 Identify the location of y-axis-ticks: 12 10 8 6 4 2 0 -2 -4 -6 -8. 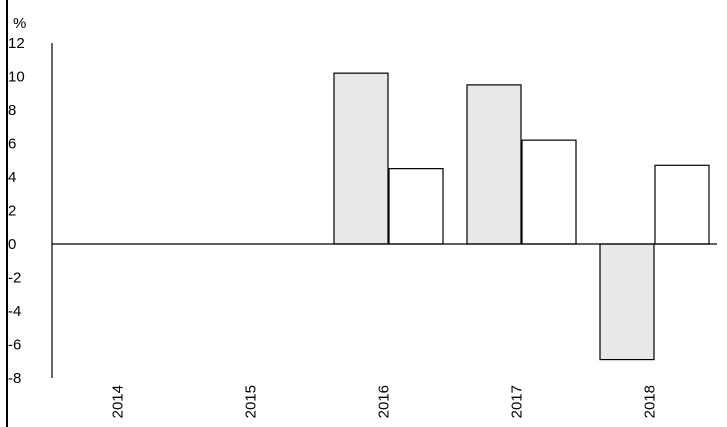
(16, 211).